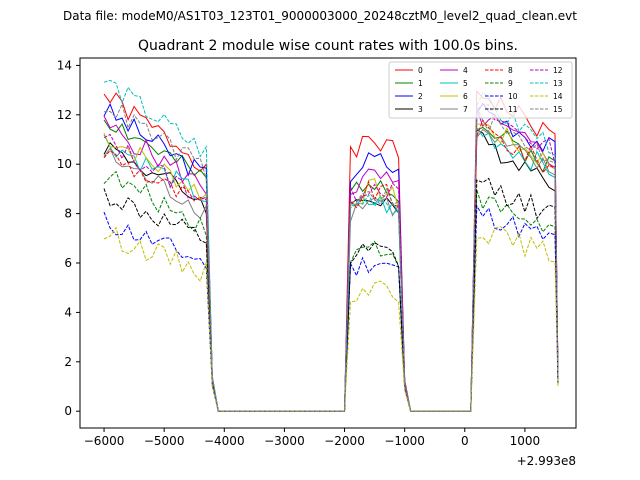  Describe the element at coordinates (513, 96) in the screenshot. I see `legend-label-10: 10` at that location.